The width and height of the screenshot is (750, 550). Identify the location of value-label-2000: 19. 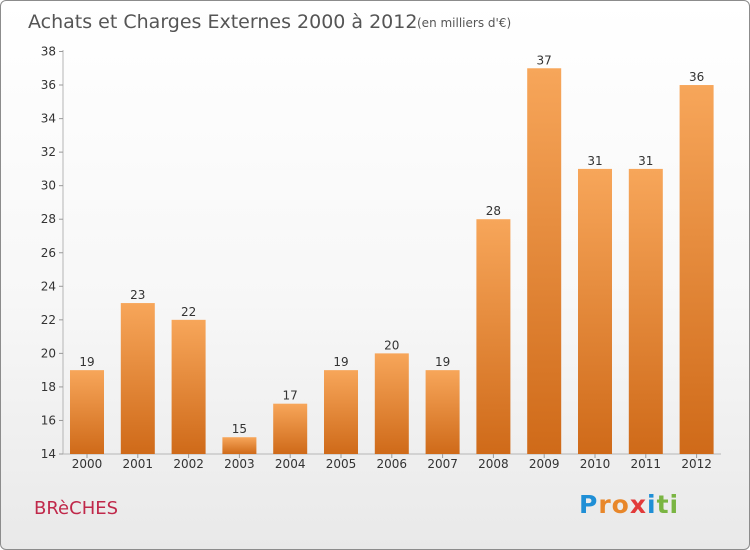
(86, 362).